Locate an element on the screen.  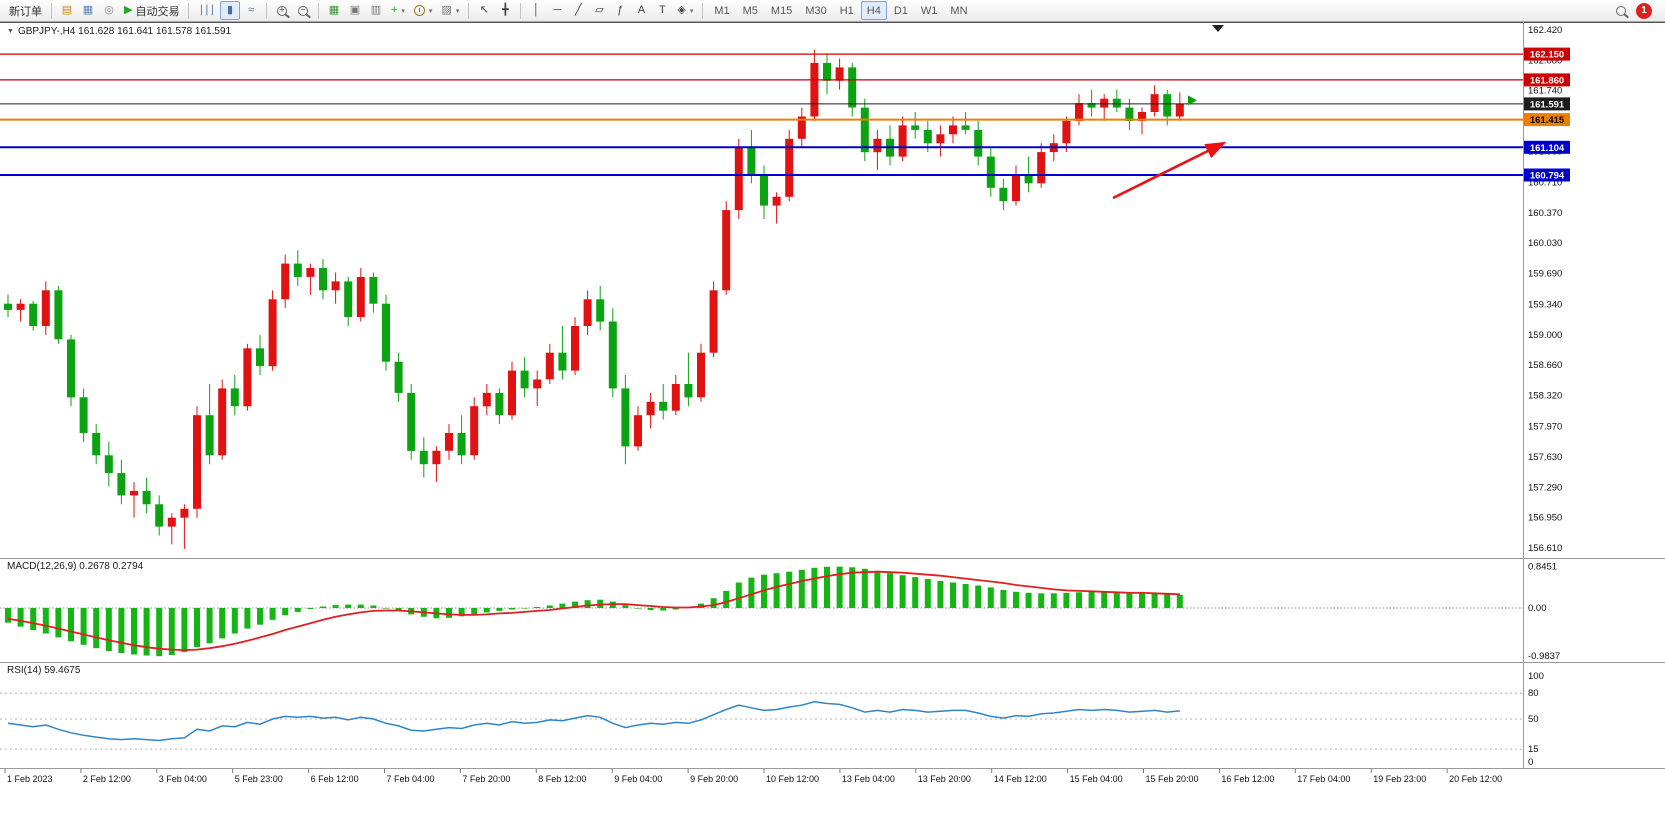
time-label: 6 Feb 12:00 is located at coordinates (335, 779).